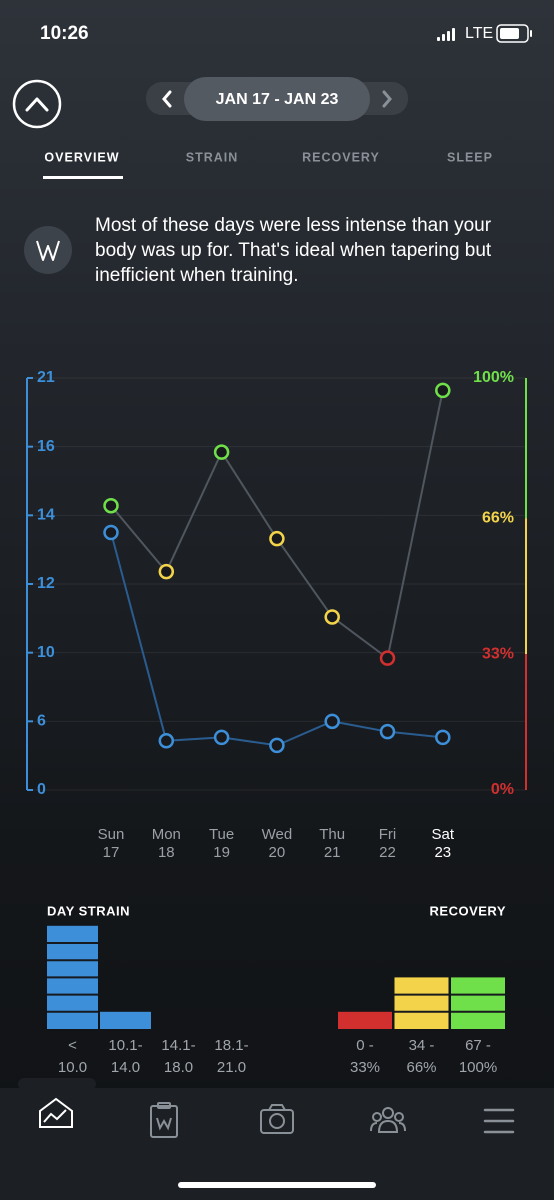  I want to click on y-tick-label: 14, so click(46, 515).